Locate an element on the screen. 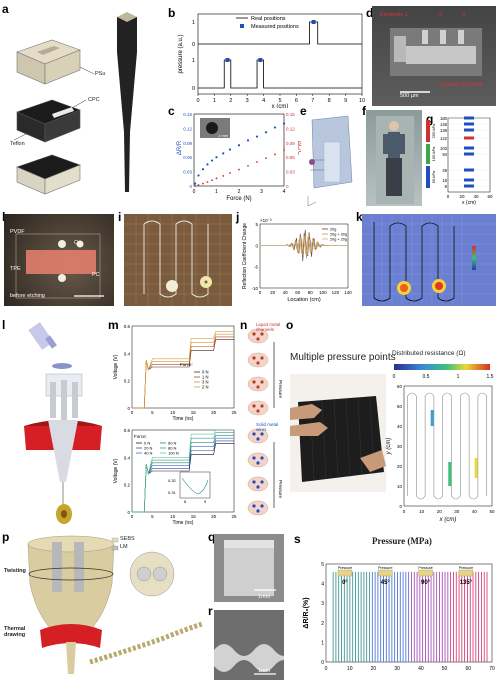 This screenshot has height=684, width=500. panel-e-diagram is located at coordinates (330, 161).